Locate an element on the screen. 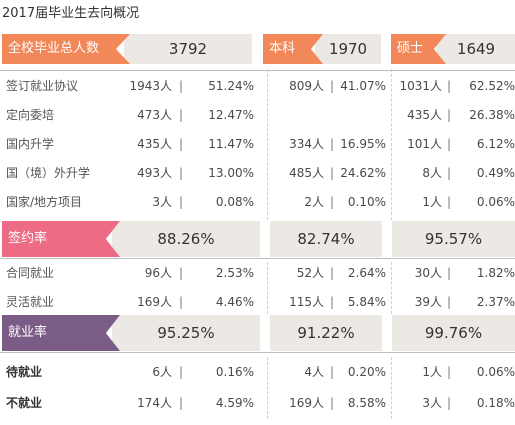  percent-value: 4.59% is located at coordinates (234, 403).